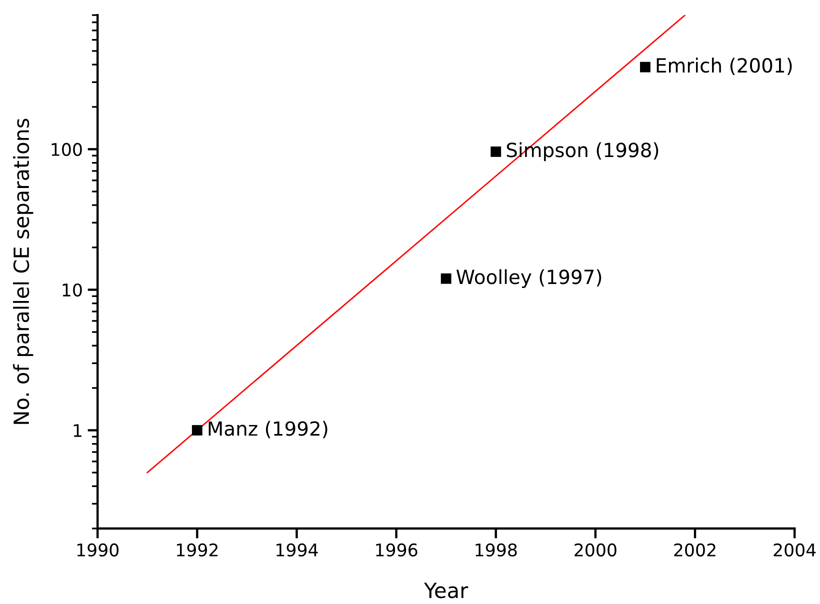 Image resolution: width=820 pixels, height=604 pixels. I want to click on y-axis-title: No. of parallel CE separations, so click(23, 271).